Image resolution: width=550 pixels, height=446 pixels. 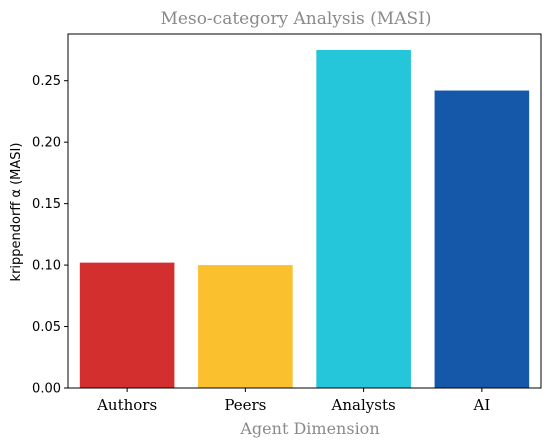 What do you see at coordinates (46, 143) in the screenshot?
I see `y-tick-label: 0.20` at bounding box center [46, 143].